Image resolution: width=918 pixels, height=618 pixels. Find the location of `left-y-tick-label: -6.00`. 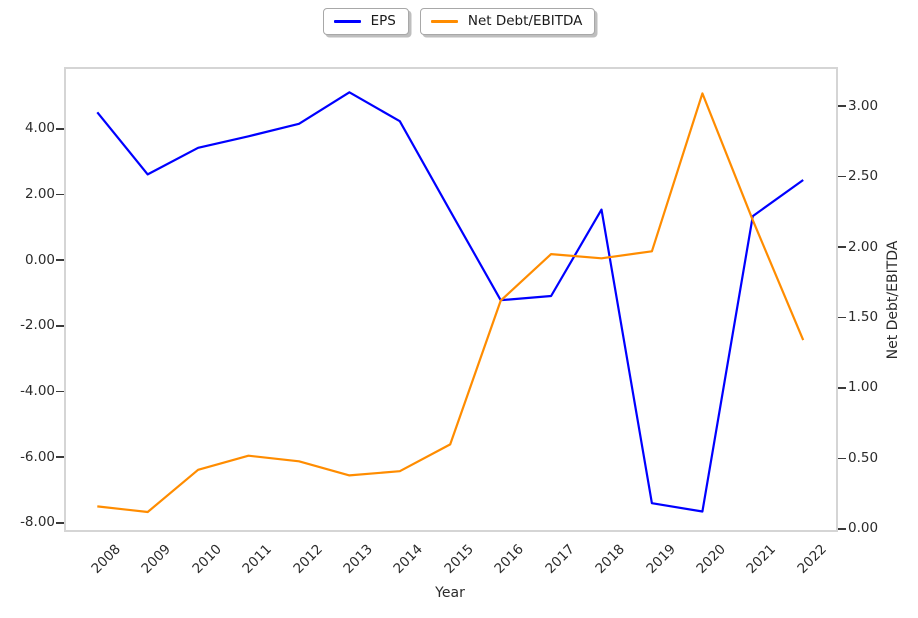

left-y-tick-label: -6.00 is located at coordinates (37, 456).